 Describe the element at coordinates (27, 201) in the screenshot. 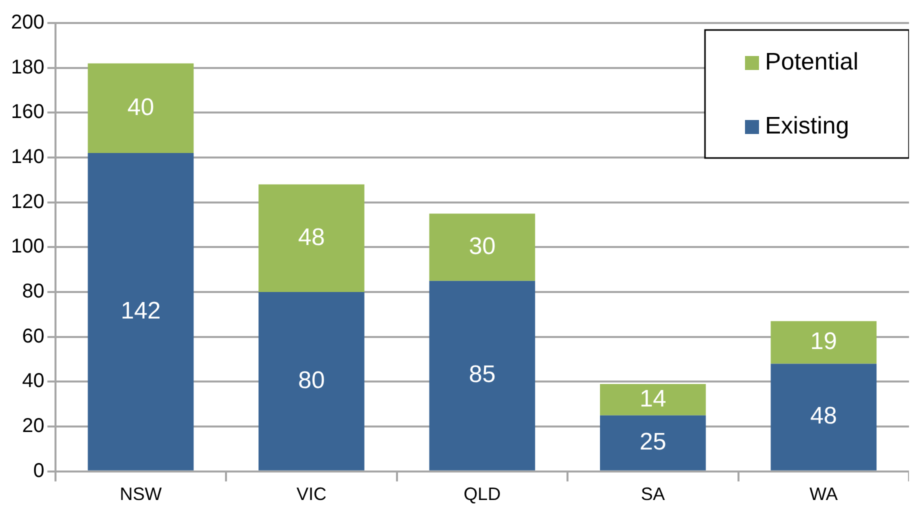

I see `y-tick-label: 120` at that location.